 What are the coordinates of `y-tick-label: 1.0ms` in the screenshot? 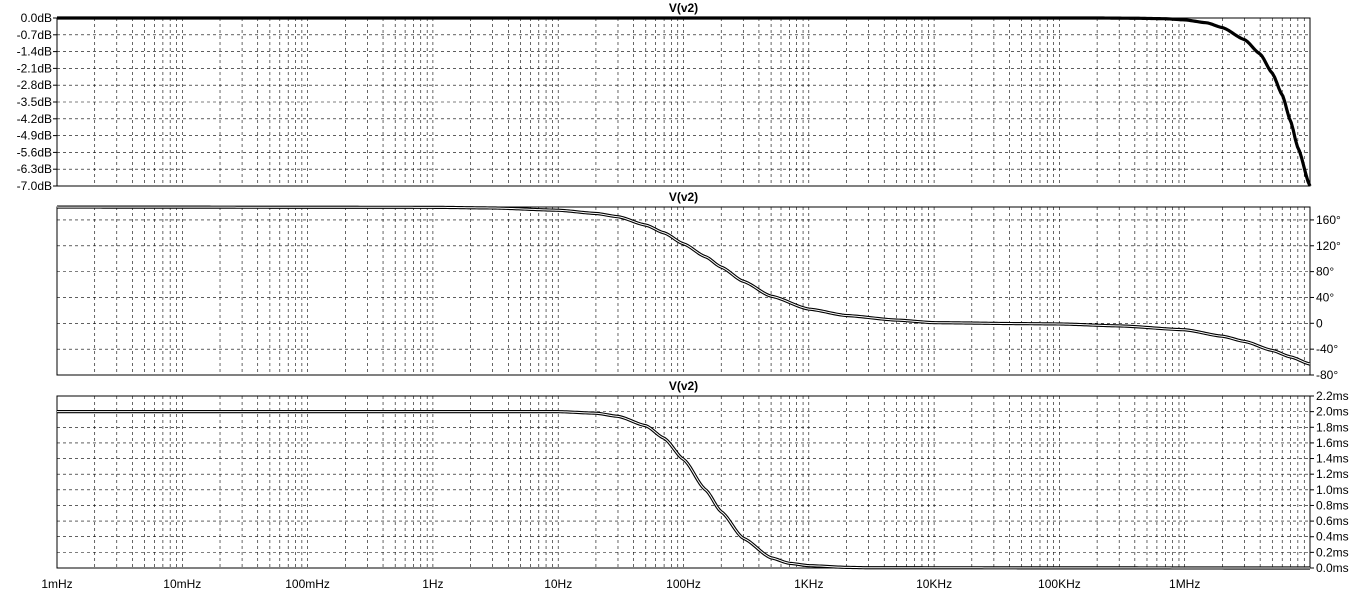 It's located at (1332, 490).